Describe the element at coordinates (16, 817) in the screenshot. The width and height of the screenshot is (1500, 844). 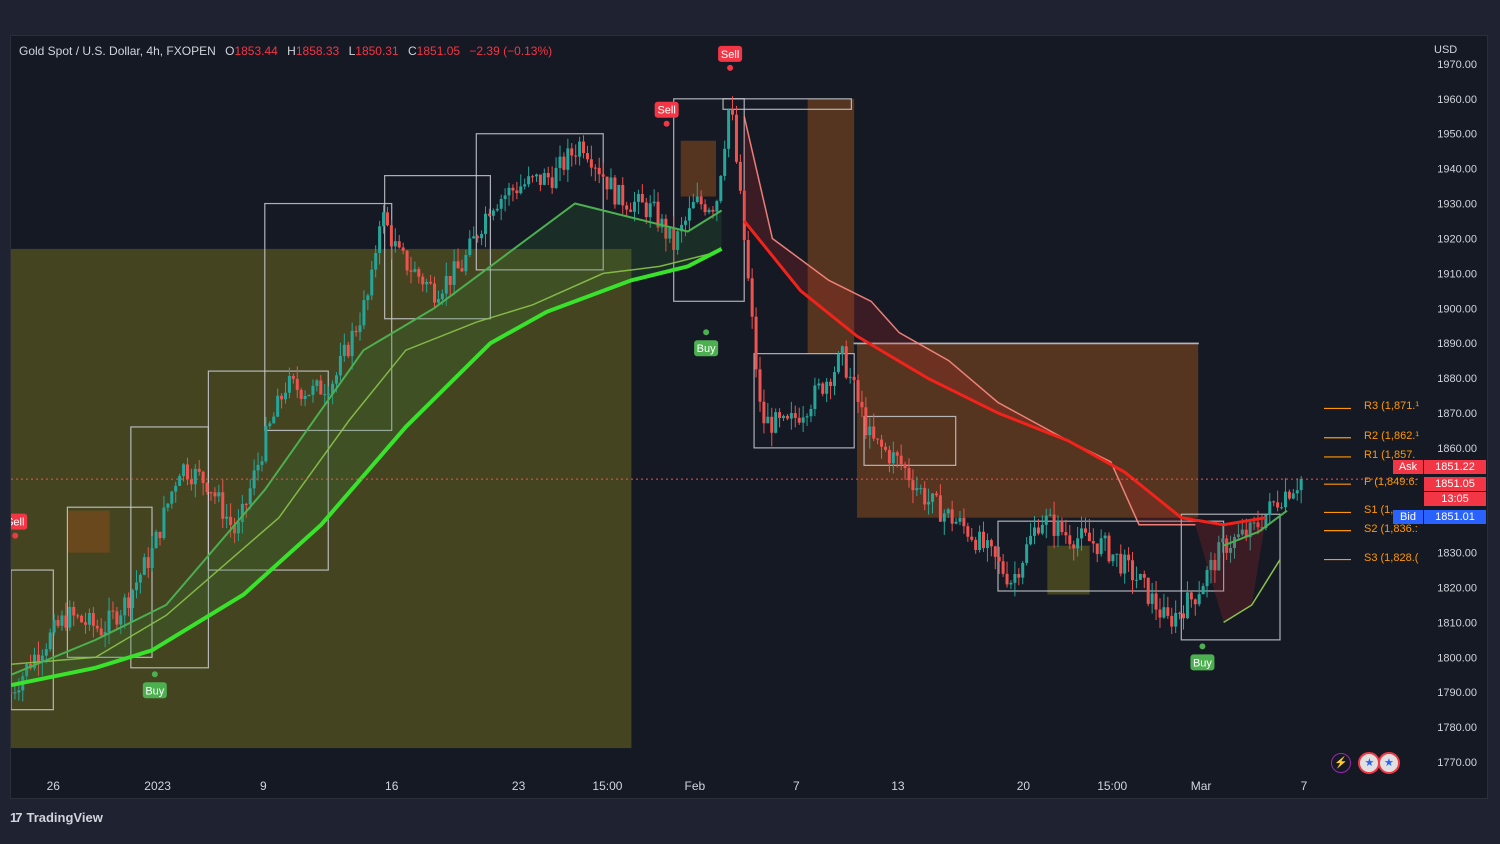
I see `tradingview-logo-icon: 17` at that location.